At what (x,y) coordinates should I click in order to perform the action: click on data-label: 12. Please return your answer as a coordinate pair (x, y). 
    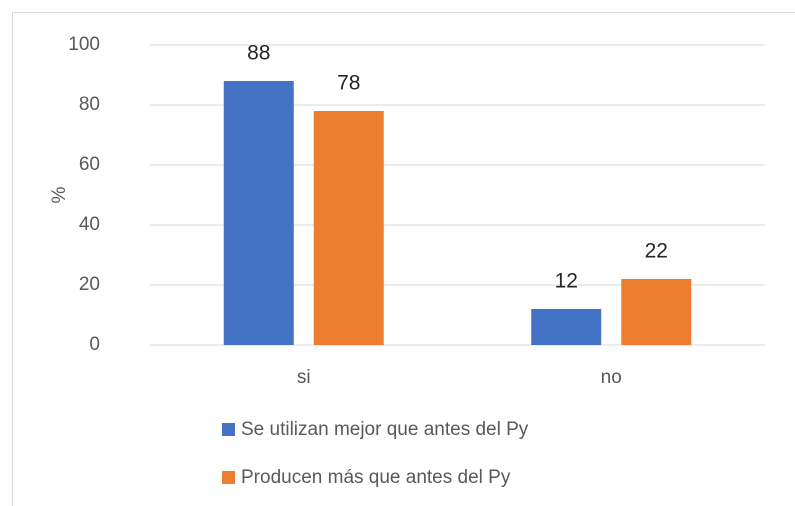
    Looking at the image, I should click on (566, 281).